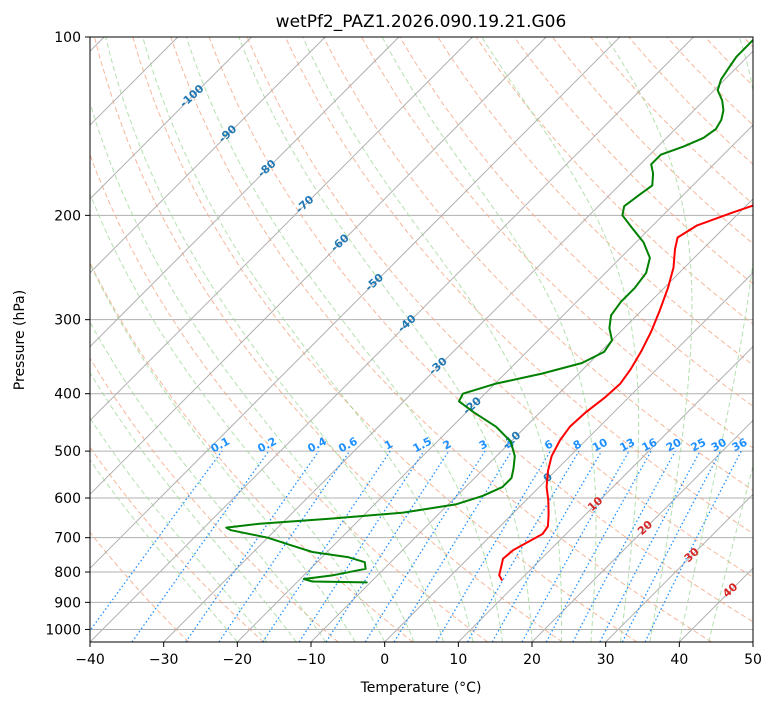 The height and width of the screenshot is (708, 775). What do you see at coordinates (753, 660) in the screenshot?
I see `x-tick-label: 50` at bounding box center [753, 660].